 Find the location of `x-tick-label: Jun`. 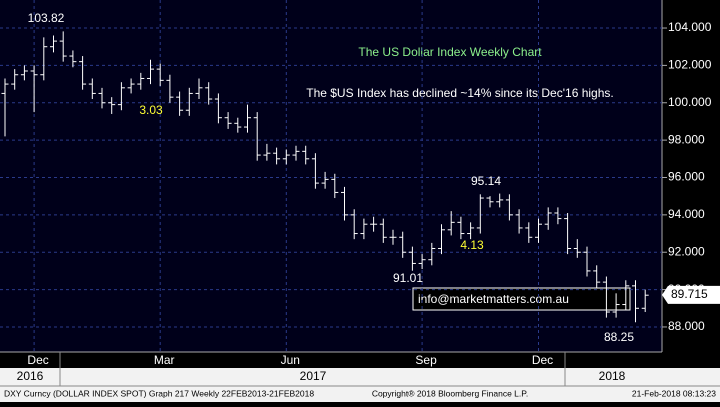

x-tick-label: Jun is located at coordinates (290, 360).